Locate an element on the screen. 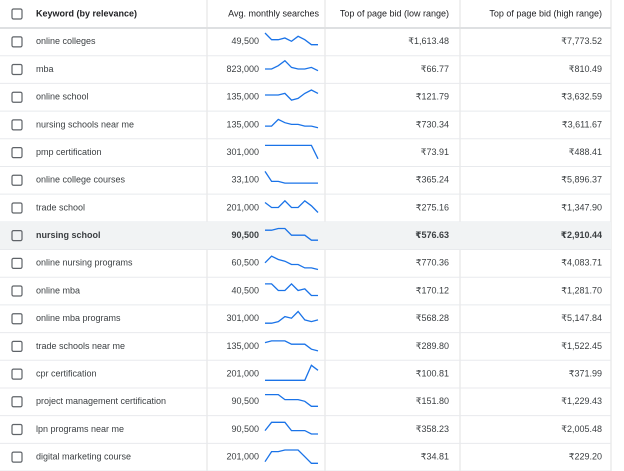 This screenshot has height=471, width=624. keyword: trade schools near me is located at coordinates (80, 346).